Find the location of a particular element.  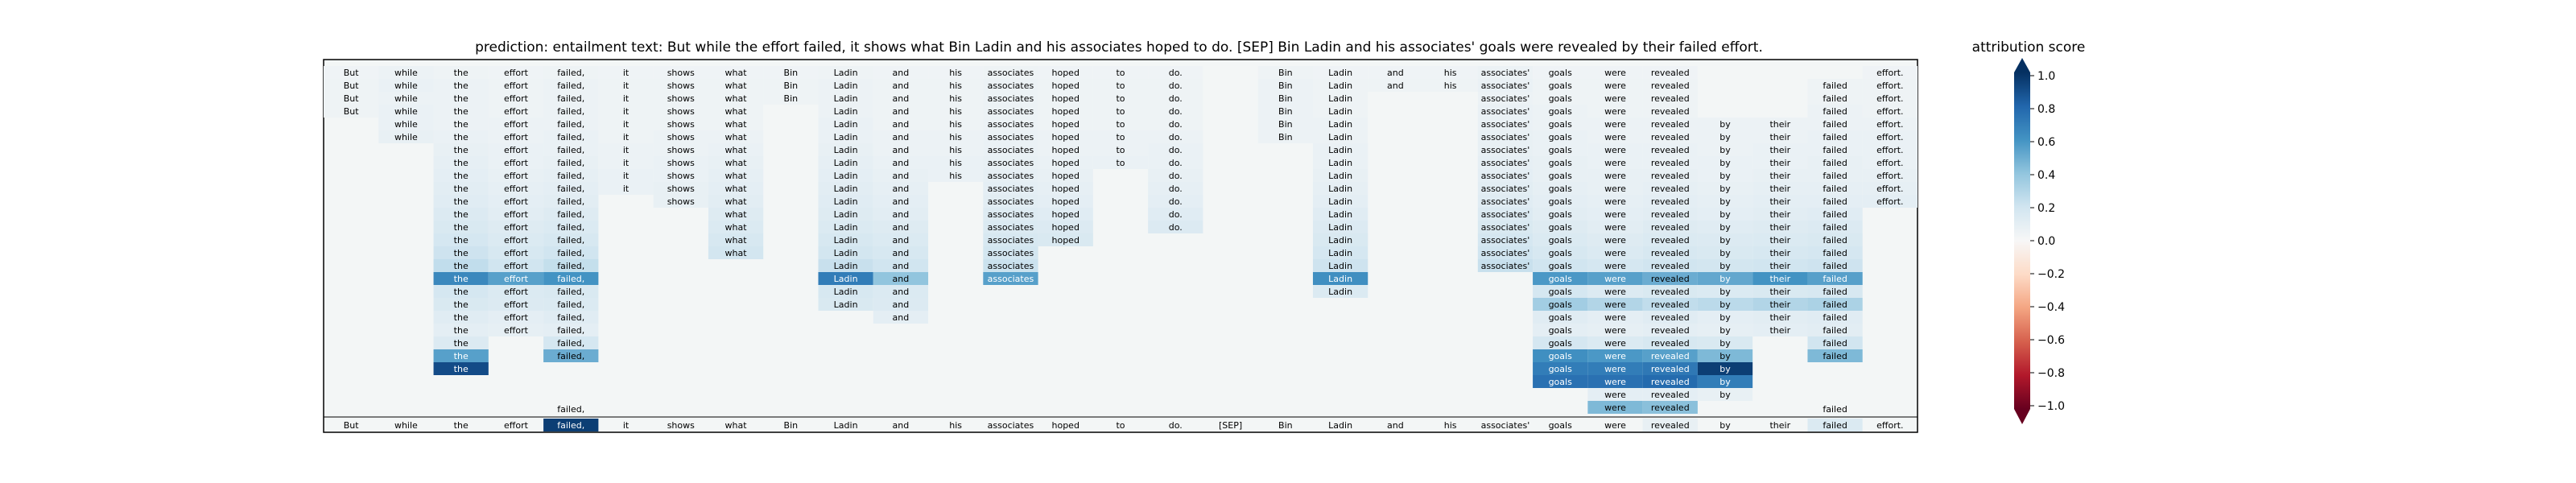

heatmap-cell-label: their is located at coordinates (1779, 304).